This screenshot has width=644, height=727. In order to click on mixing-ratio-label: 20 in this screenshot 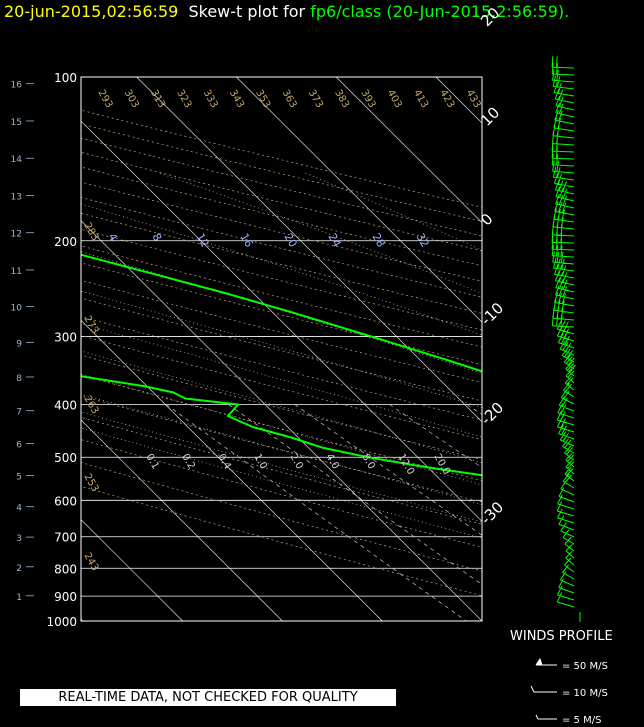, I will do `click(290, 240)`.